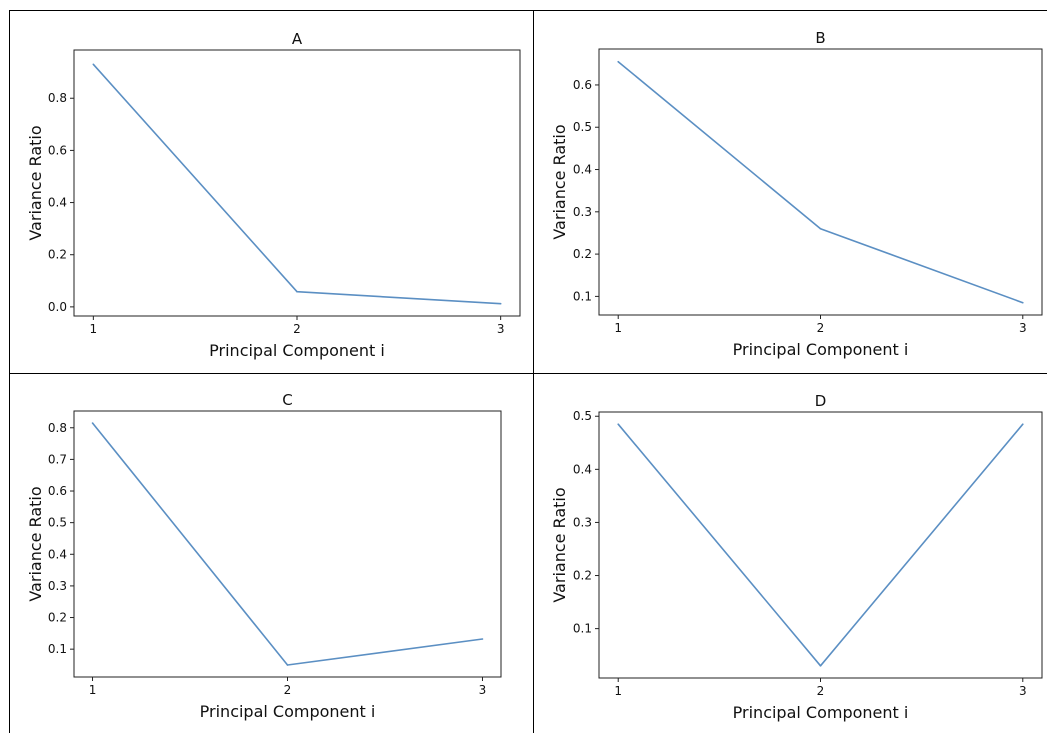  I want to click on y-tick-label: 0.7, so click(57, 459).